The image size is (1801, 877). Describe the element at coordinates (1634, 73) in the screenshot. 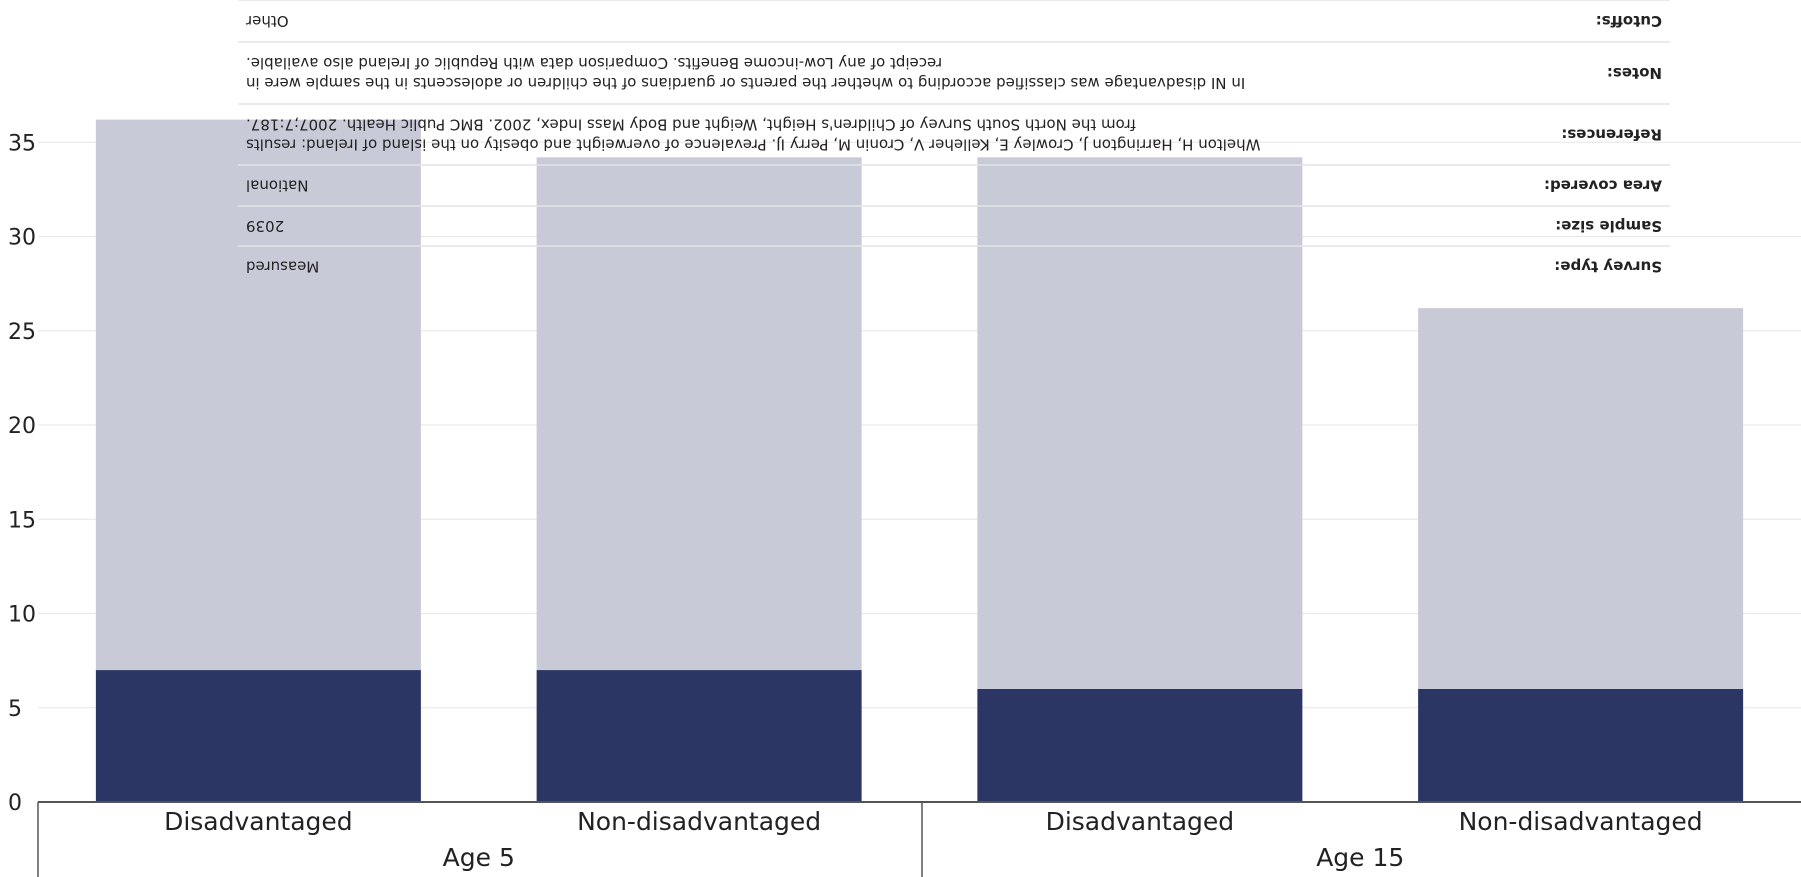

I see `info-table-key: Notes:` at that location.